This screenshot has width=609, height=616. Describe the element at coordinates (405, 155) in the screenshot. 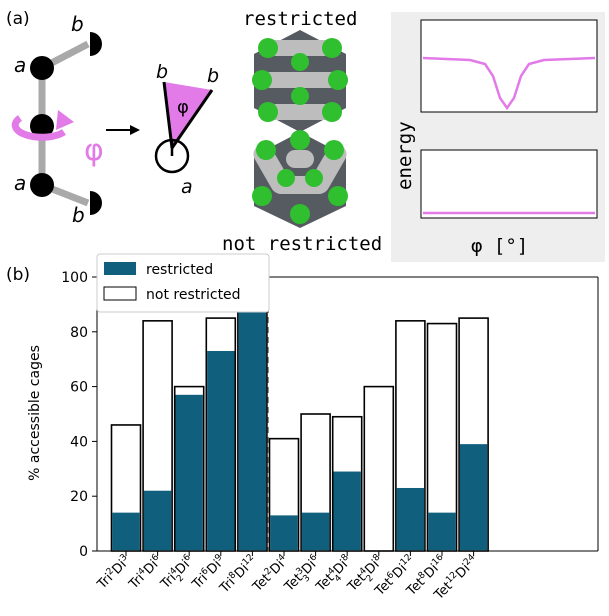

I see `energy-ylabel: energy` at that location.